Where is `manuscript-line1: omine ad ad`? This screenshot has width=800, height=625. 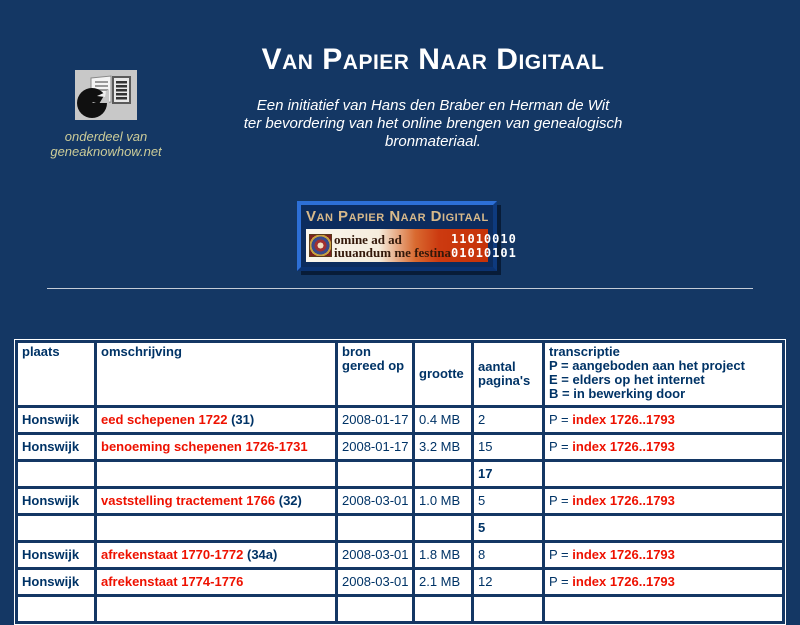
manuscript-line1: omine ad ad is located at coordinates (368, 239).